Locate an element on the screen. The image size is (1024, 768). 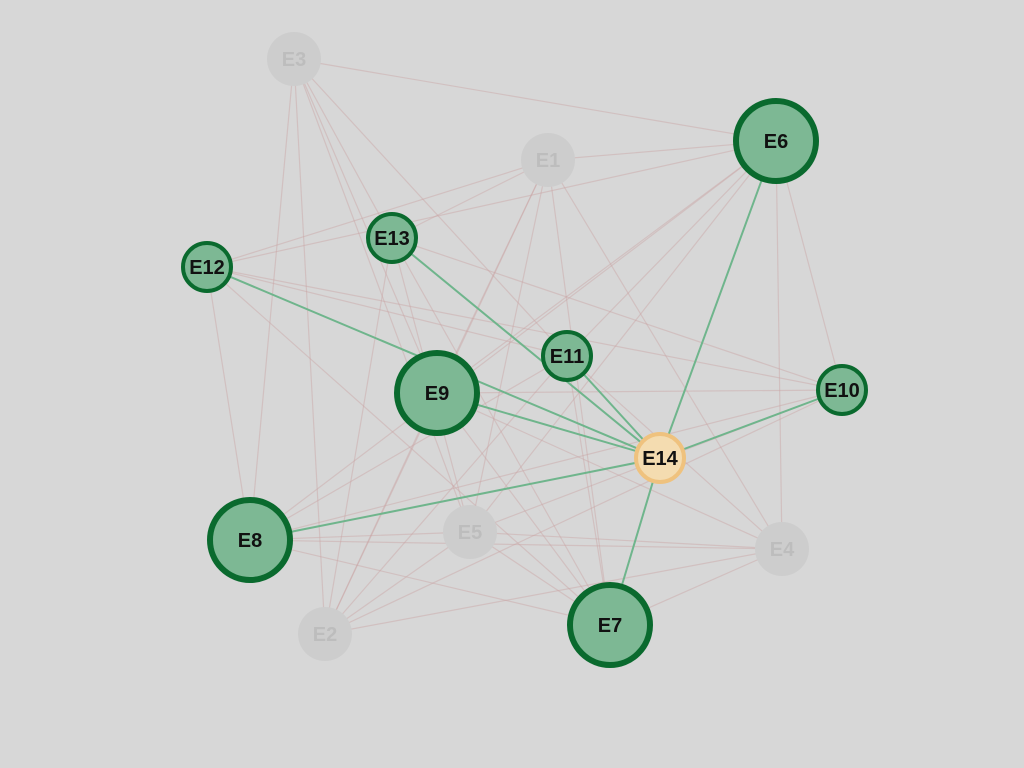
edge-e8-e7 is located at coordinates (430, 582).